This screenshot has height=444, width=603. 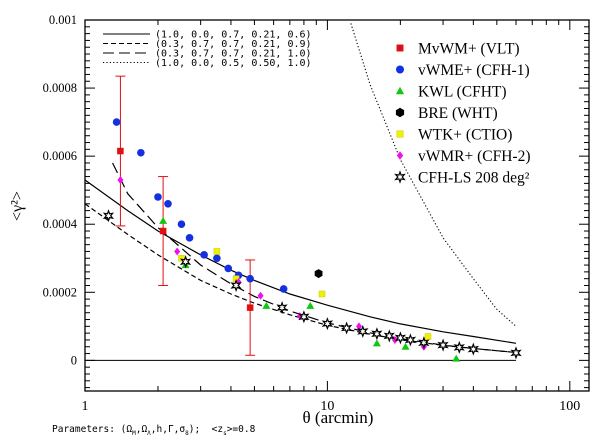 What do you see at coordinates (85, 406) in the screenshot?
I see `x-tick-label: 1` at bounding box center [85, 406].